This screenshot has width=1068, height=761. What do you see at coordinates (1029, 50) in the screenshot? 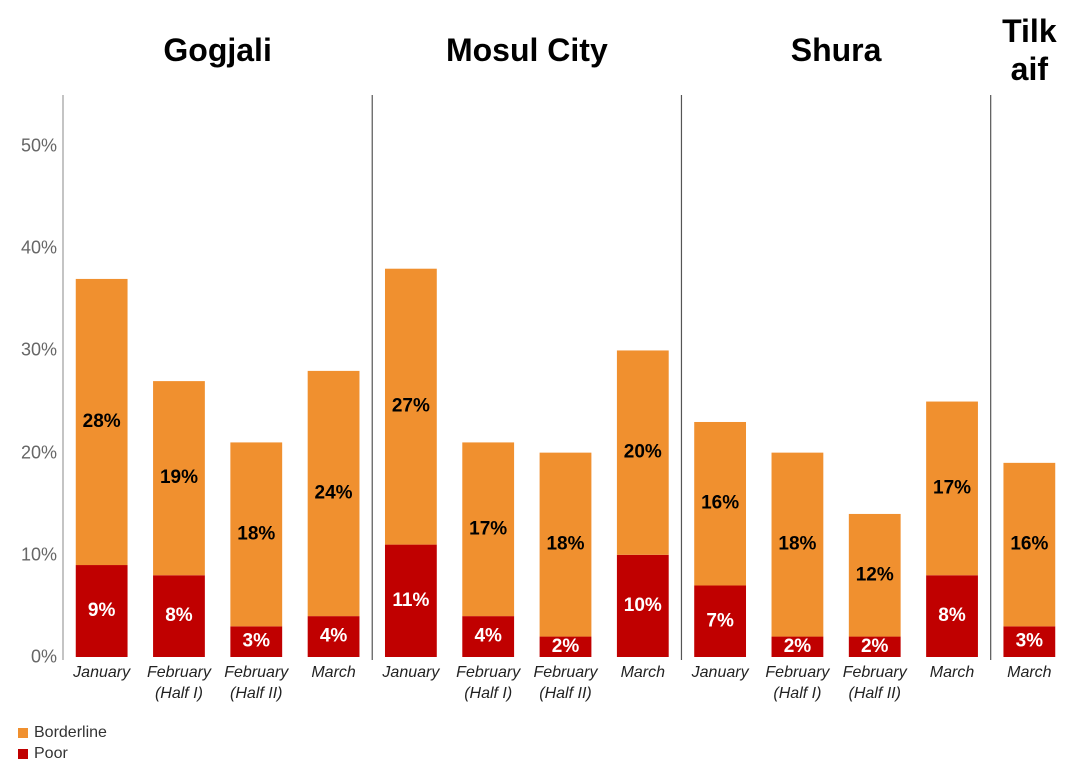
I see `group-title: Tilk aif` at bounding box center [1029, 50].